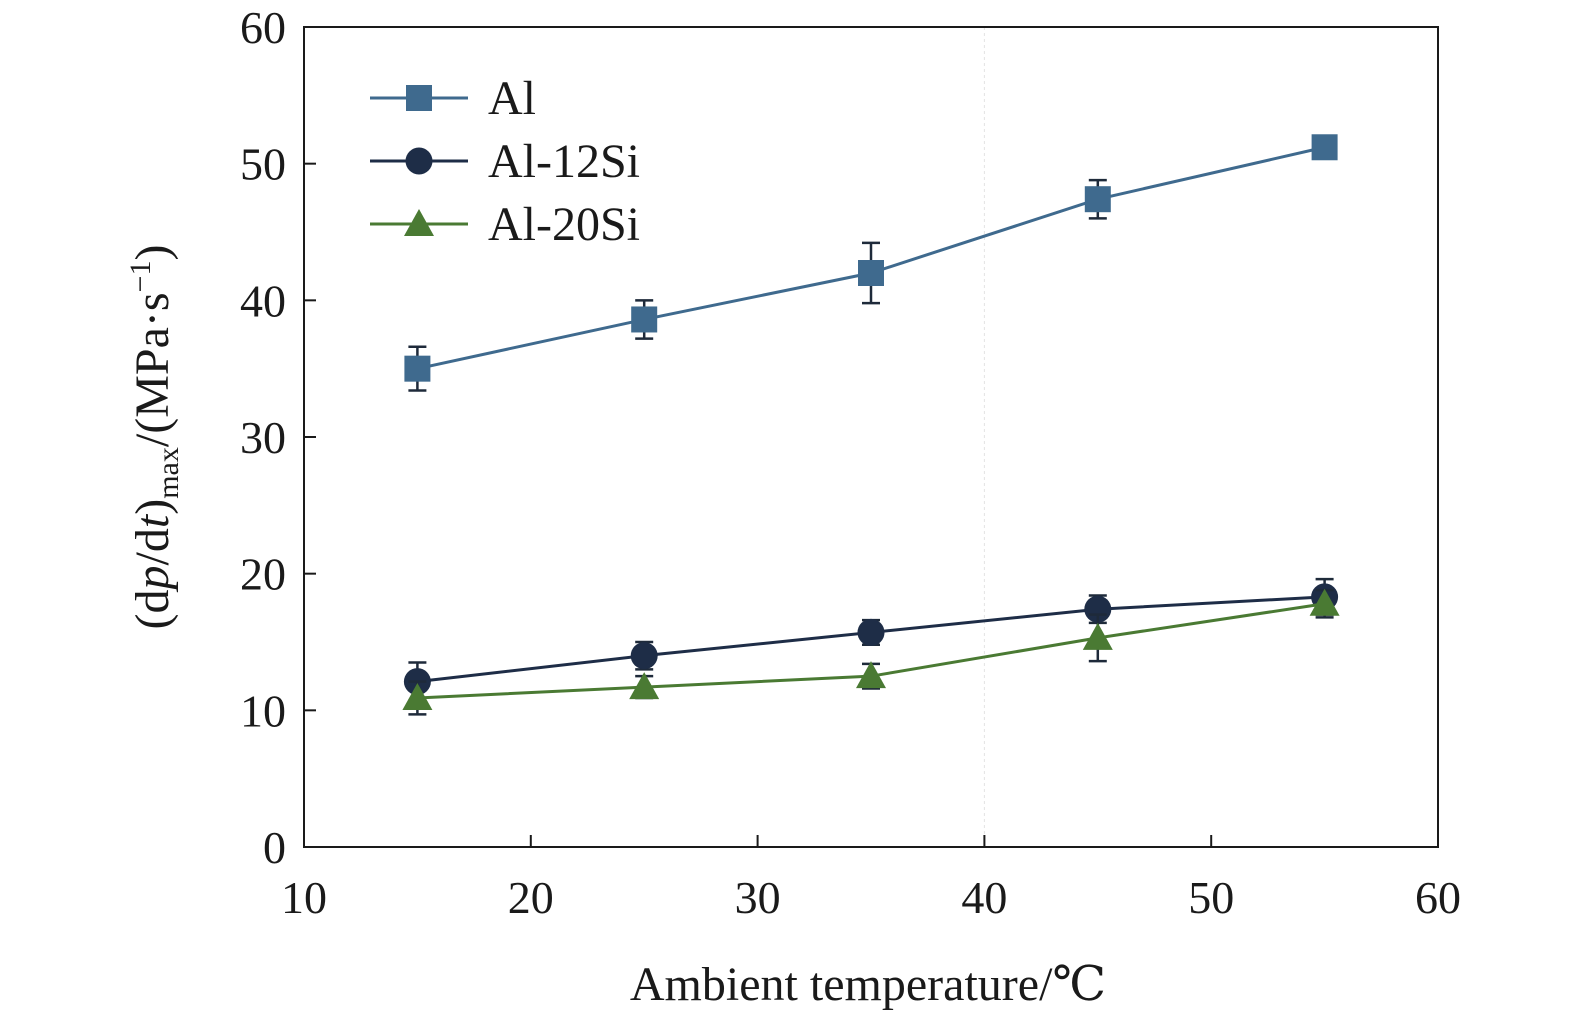 The height and width of the screenshot is (1020, 1575). Describe the element at coordinates (1211, 897) in the screenshot. I see `x-tick-label-50: 50` at that location.